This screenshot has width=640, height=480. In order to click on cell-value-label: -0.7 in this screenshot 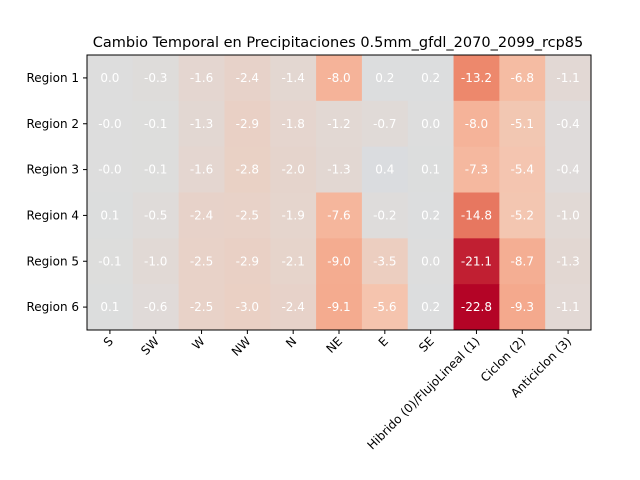, I will do `click(384, 124)`.